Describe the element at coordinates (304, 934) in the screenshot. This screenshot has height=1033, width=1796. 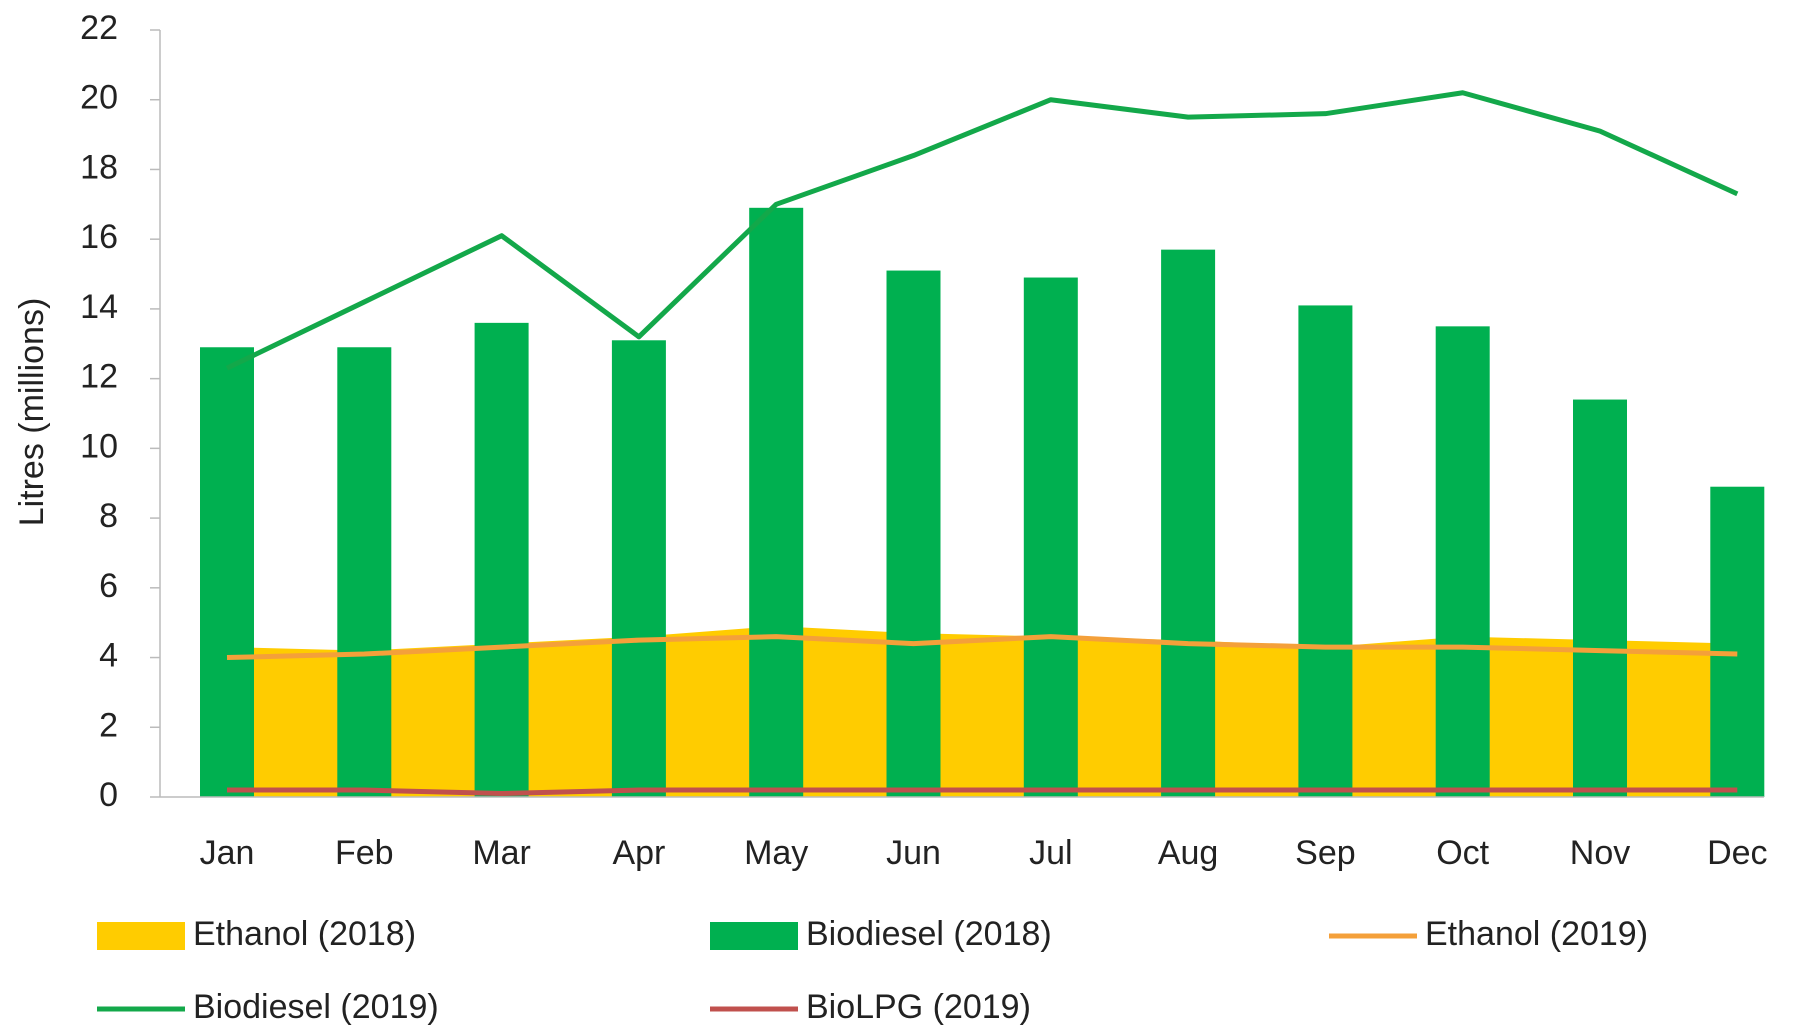
I see `legend-label: Ethanol (2018)` at that location.